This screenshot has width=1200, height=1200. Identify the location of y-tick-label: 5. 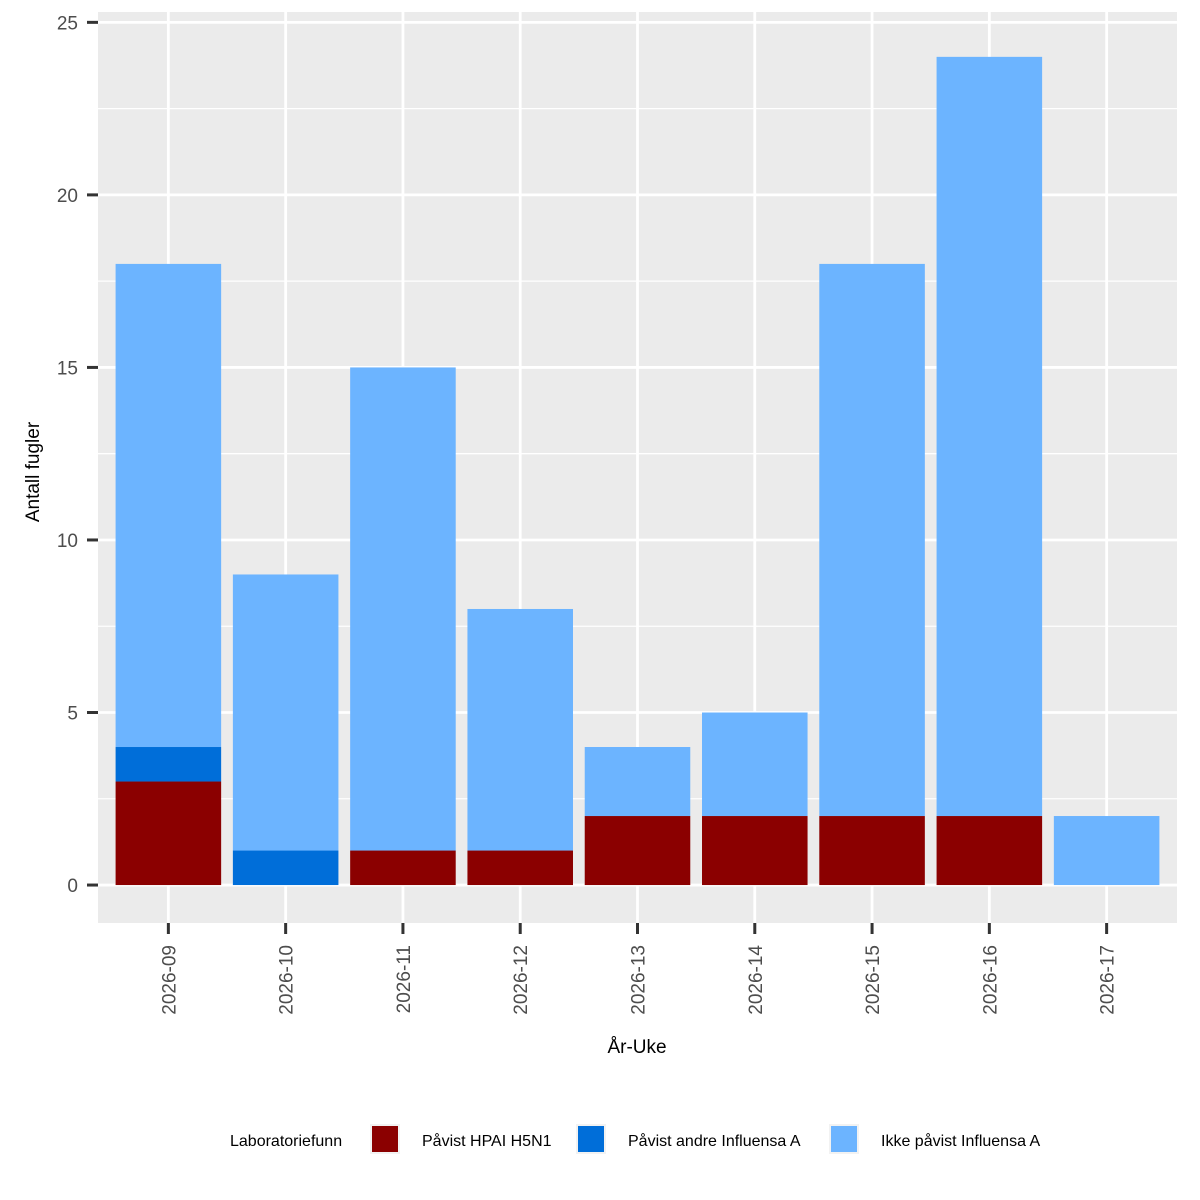
(72, 714).